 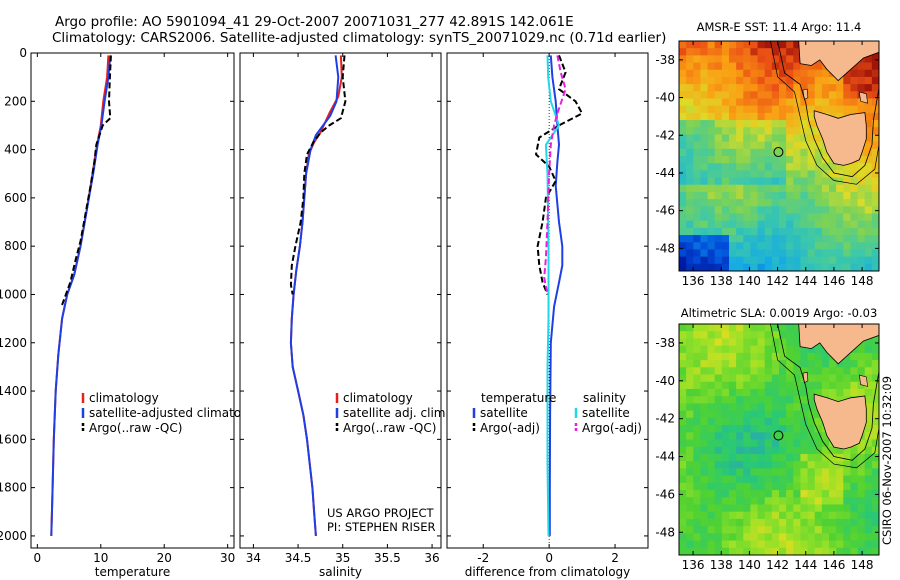 I want to click on map-y-tick-label: -38, so click(x=665, y=343).